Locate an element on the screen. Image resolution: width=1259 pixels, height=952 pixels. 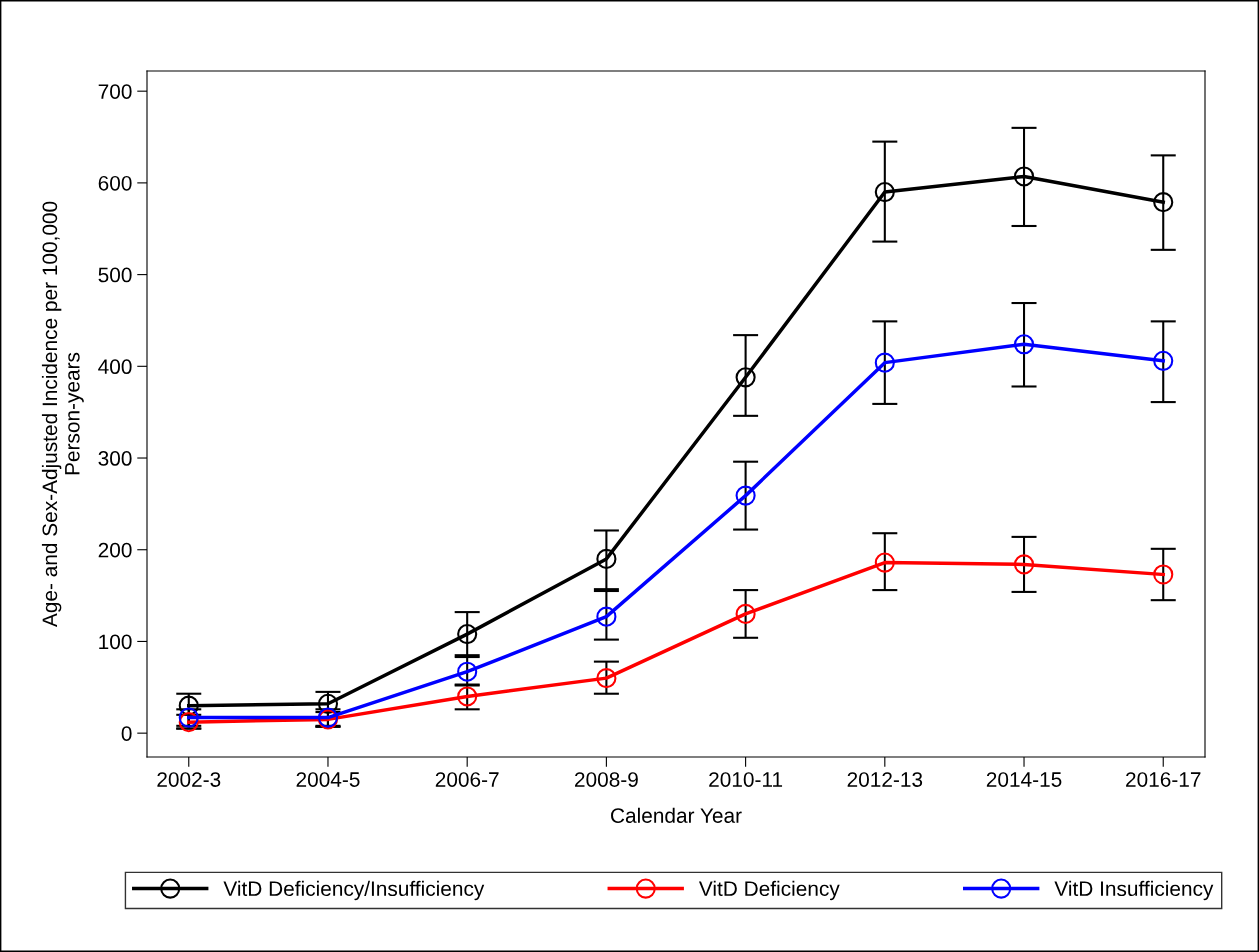
x-tick-label: 2012-13 is located at coordinates (885, 779).